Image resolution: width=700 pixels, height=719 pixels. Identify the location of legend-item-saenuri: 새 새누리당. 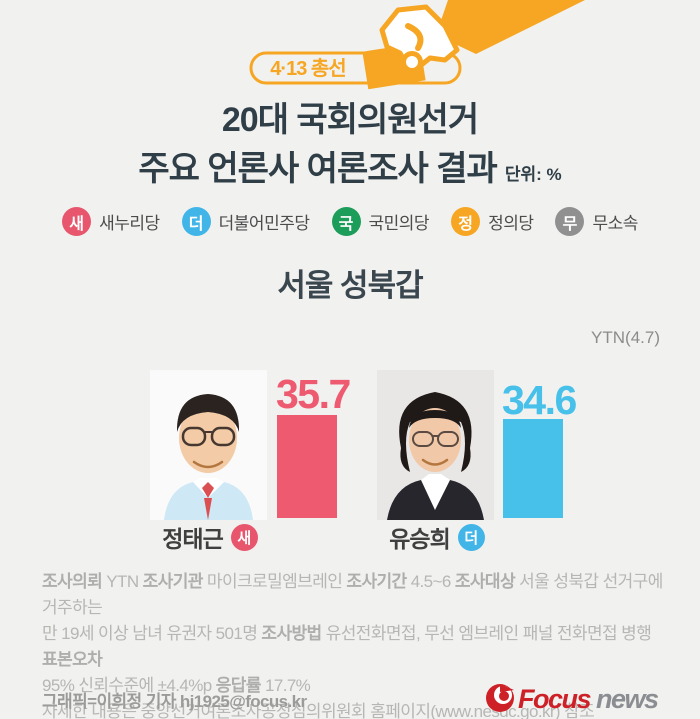
(111, 221).